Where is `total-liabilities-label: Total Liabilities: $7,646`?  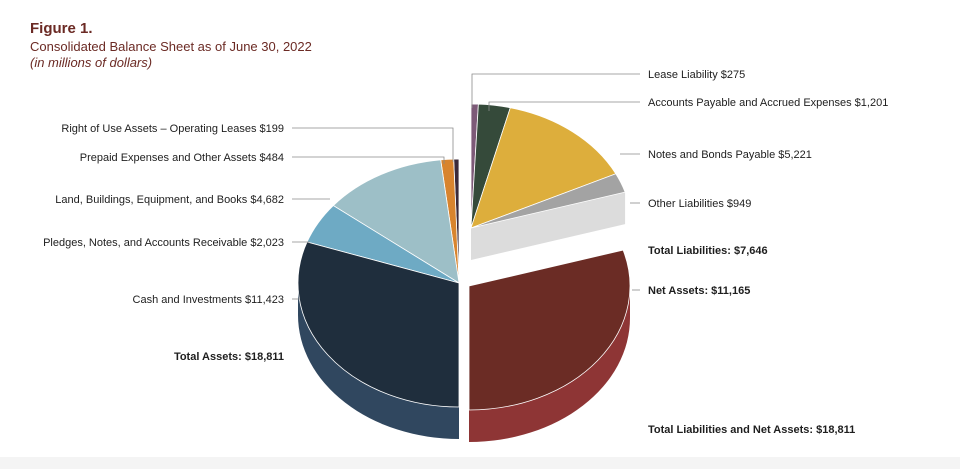
total-liabilities-label: Total Liabilities: $7,646 is located at coordinates (708, 251).